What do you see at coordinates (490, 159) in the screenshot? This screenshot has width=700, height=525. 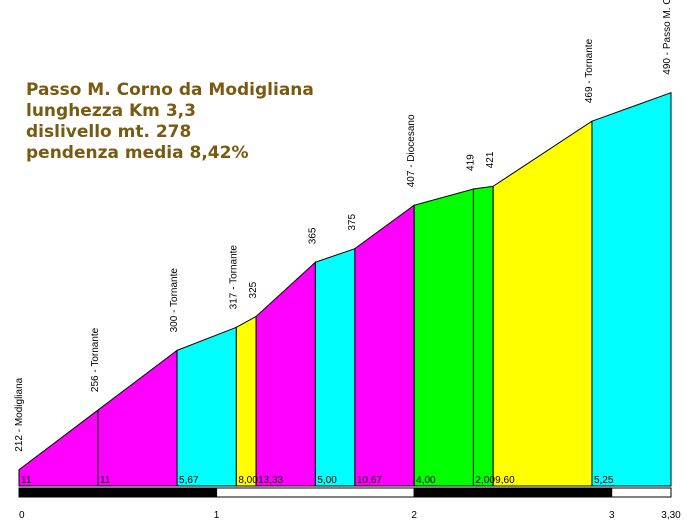 I see `altitude-point-label: 421` at bounding box center [490, 159].